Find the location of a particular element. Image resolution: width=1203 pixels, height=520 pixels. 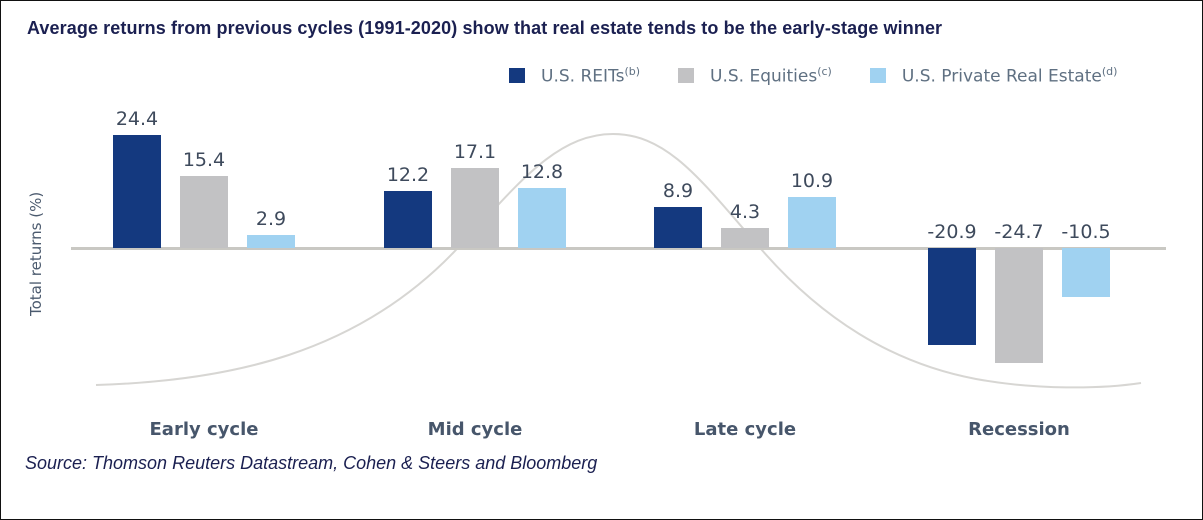

bar-value-label: 4.3 is located at coordinates (745, 212).